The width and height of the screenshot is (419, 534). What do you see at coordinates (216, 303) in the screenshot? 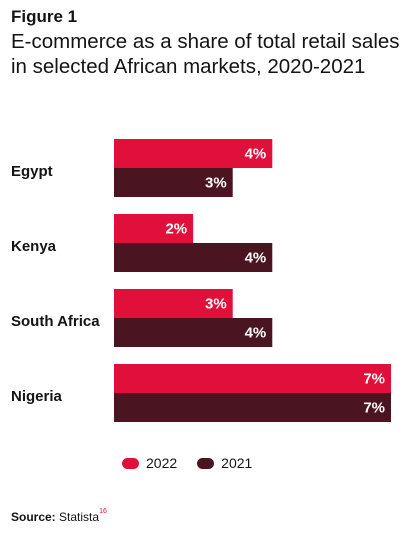
I see `bar-label-south-africa-2022: 3%` at bounding box center [216, 303].